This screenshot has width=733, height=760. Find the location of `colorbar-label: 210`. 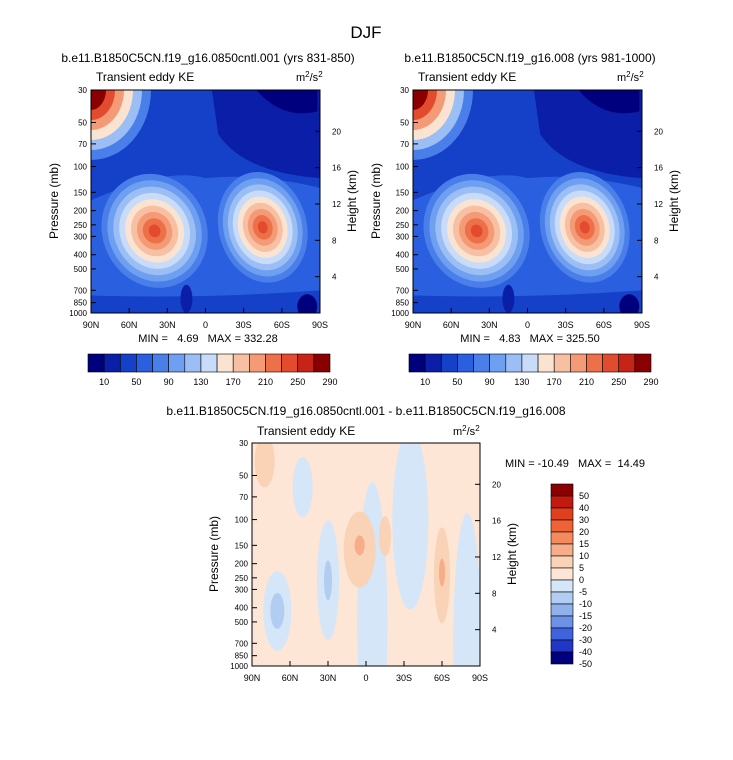

colorbar-label: 210 is located at coordinates (586, 382).